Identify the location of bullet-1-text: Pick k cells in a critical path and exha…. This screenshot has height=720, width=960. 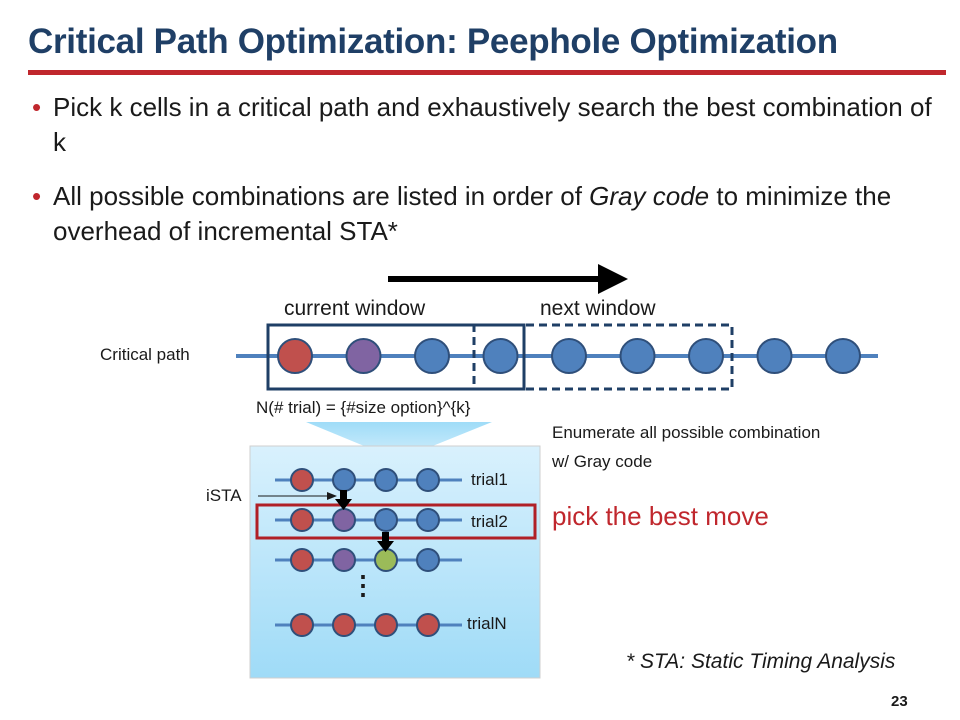
(492, 124).